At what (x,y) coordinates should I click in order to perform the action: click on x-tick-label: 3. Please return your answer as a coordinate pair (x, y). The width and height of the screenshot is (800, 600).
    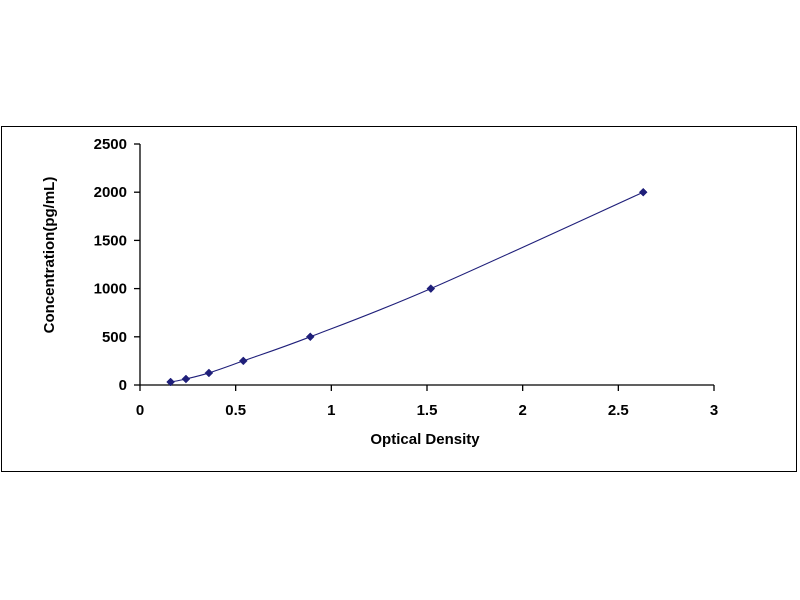
    Looking at the image, I should click on (714, 410).